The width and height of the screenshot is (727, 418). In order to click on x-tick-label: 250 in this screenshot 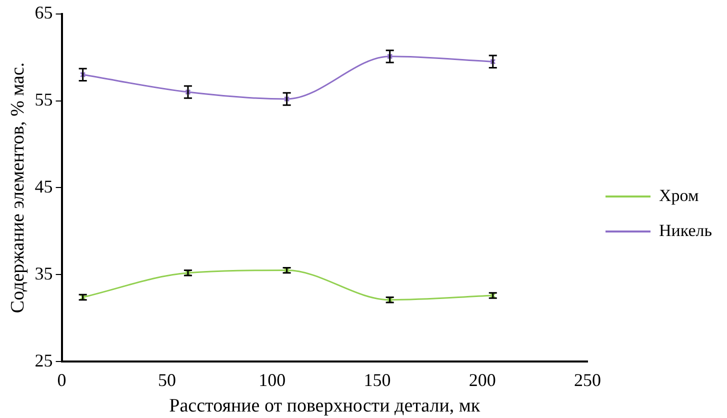, I will do `click(588, 380)`.